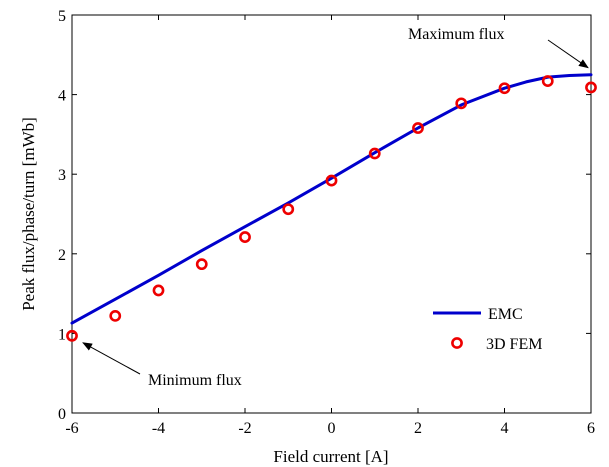 Image resolution: width=609 pixels, height=467 pixels. What do you see at coordinates (505, 314) in the screenshot?
I see `legend-emc-label: EMC` at bounding box center [505, 314].